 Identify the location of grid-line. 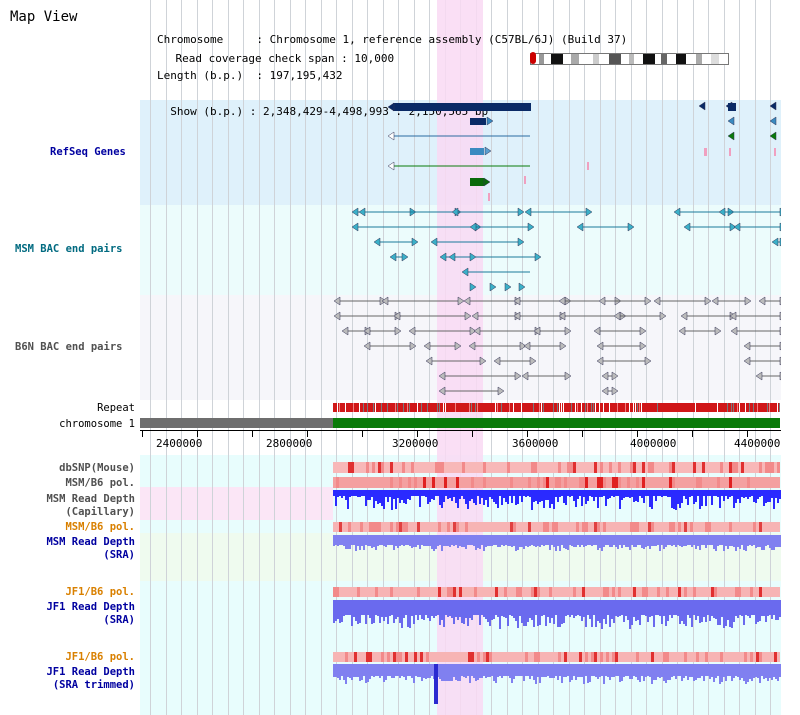
(615, 357).